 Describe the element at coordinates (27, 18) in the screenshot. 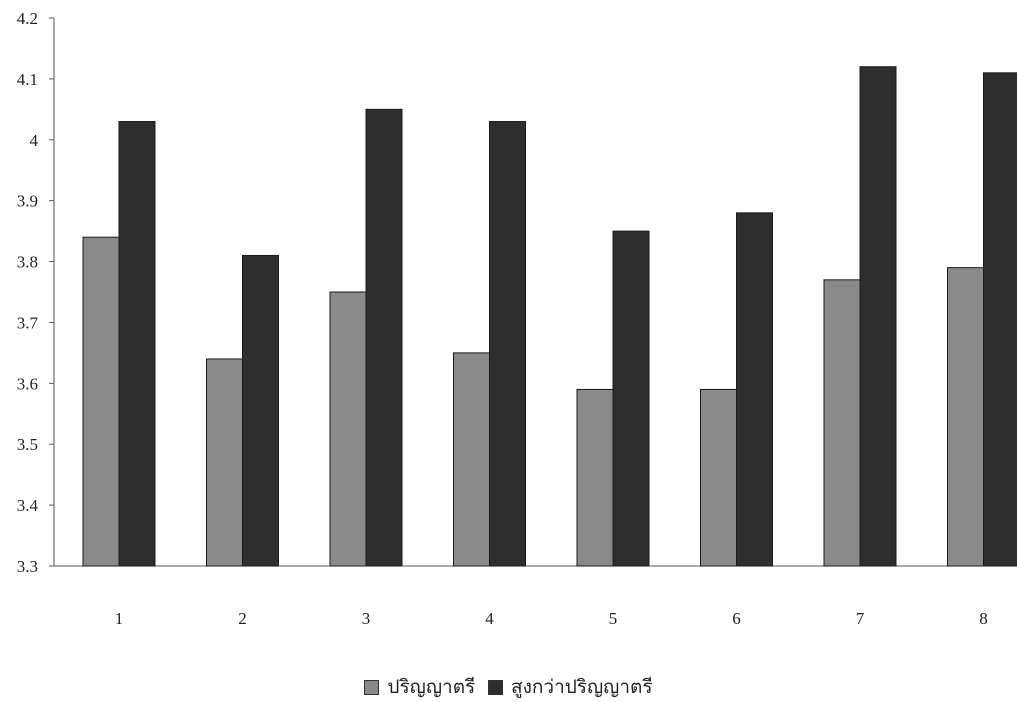

I see `y-tick-label: 4.2` at that location.